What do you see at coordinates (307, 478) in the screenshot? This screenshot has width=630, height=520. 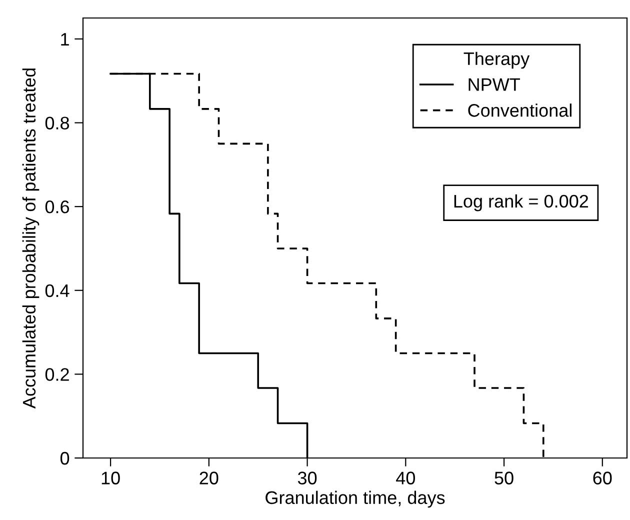 I see `x-tick-label: 30` at bounding box center [307, 478].